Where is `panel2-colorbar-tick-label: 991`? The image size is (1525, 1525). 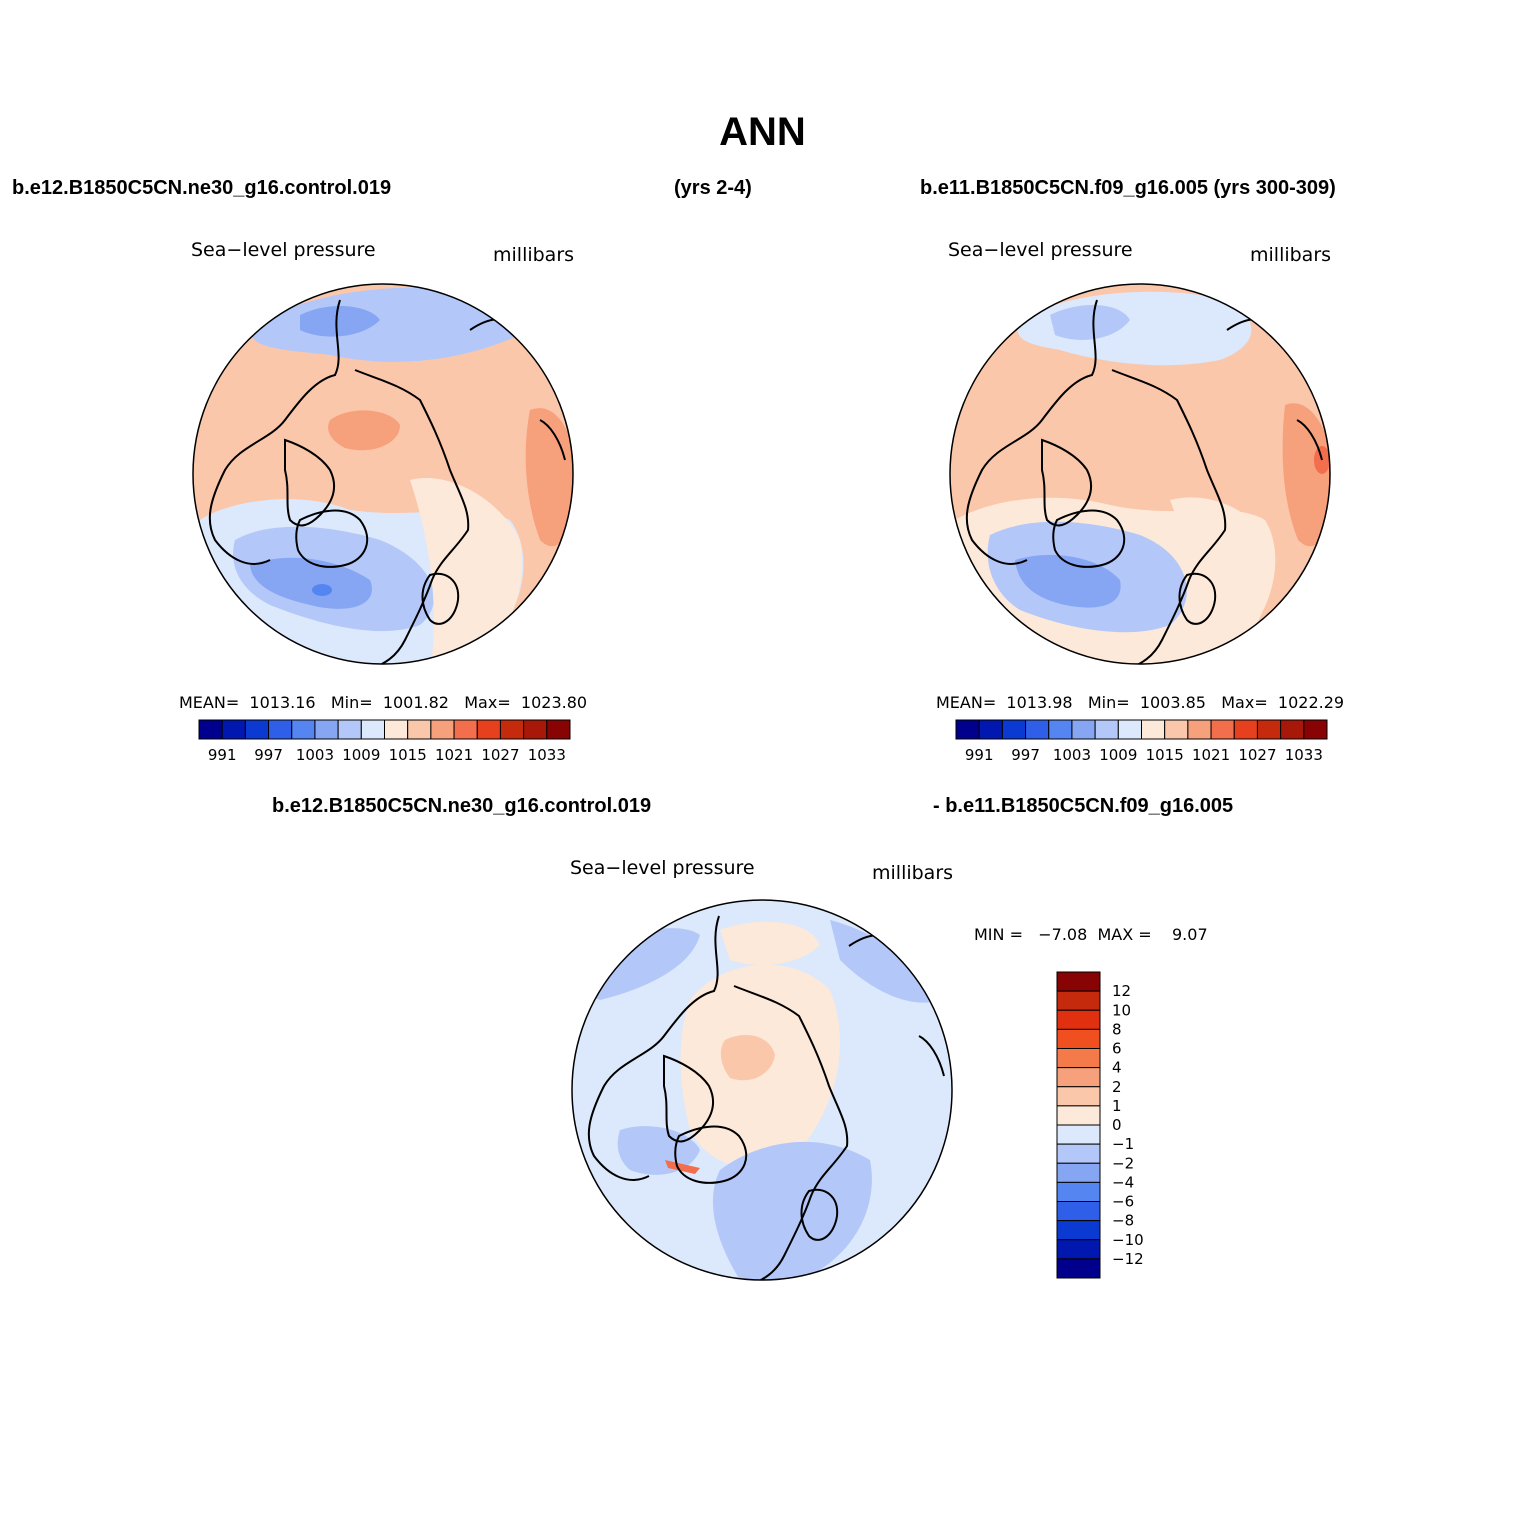
panel2-colorbar-tick-label: 991 is located at coordinates (979, 755).